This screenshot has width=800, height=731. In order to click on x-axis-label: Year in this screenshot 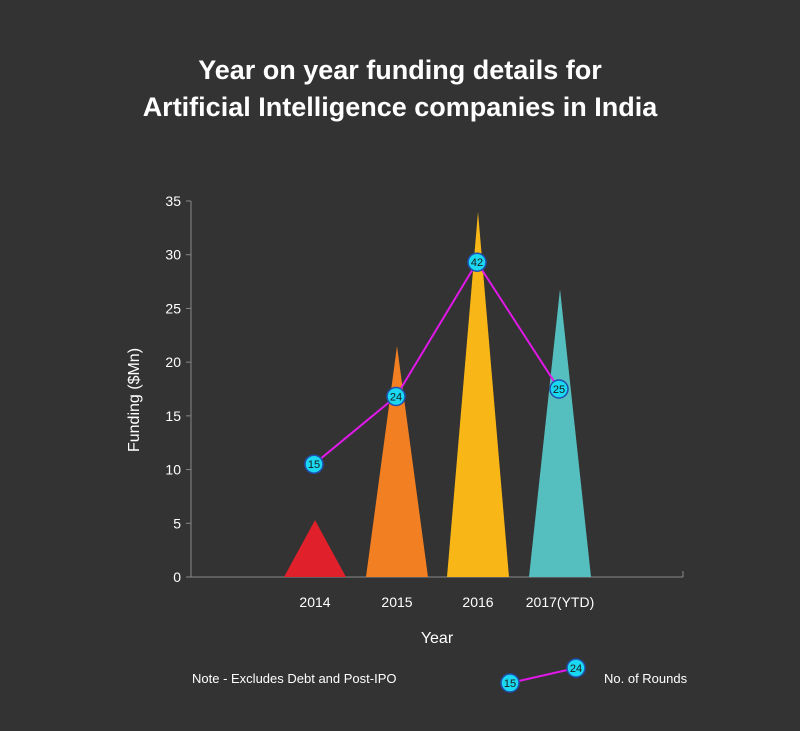, I will do `click(437, 638)`.